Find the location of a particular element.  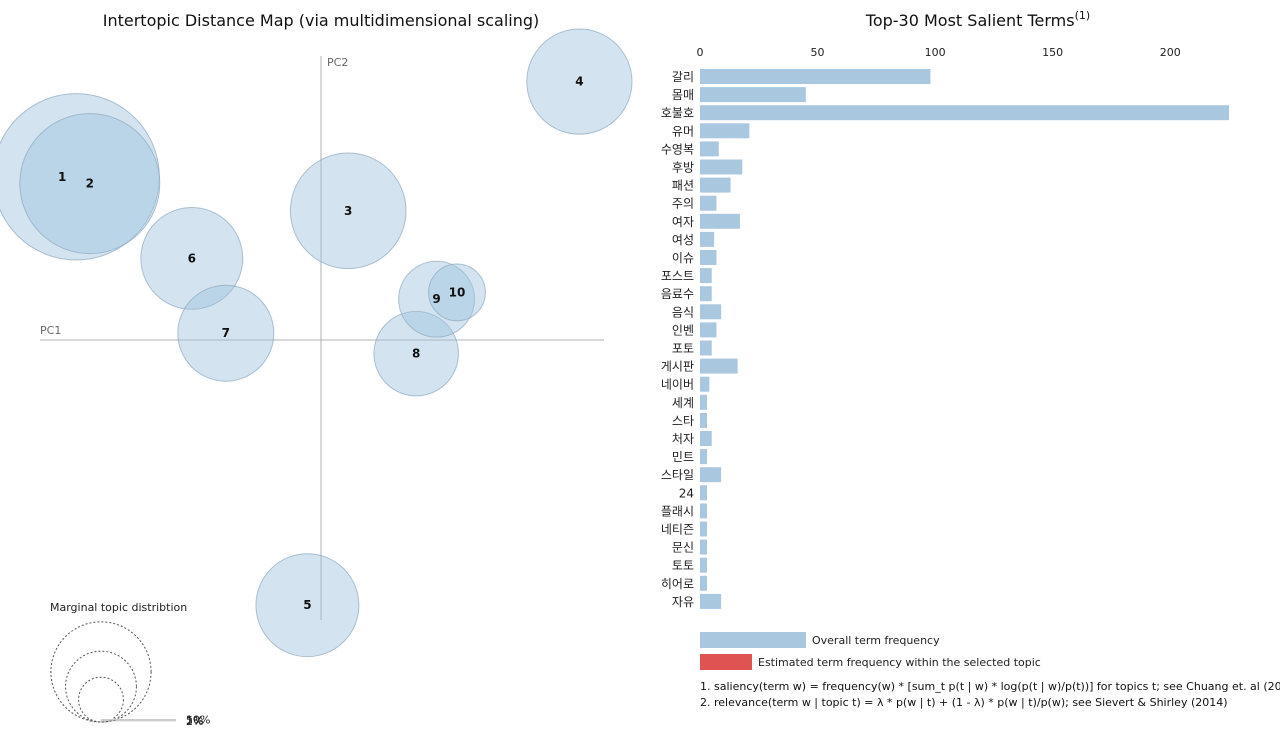

term-label-19: 스타 is located at coordinates (683, 421).